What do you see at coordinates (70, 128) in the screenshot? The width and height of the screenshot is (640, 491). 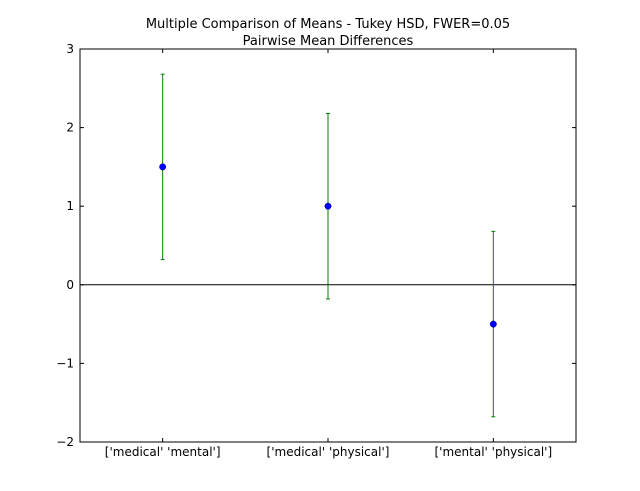 I see `y-tick-label: 2` at bounding box center [70, 128].